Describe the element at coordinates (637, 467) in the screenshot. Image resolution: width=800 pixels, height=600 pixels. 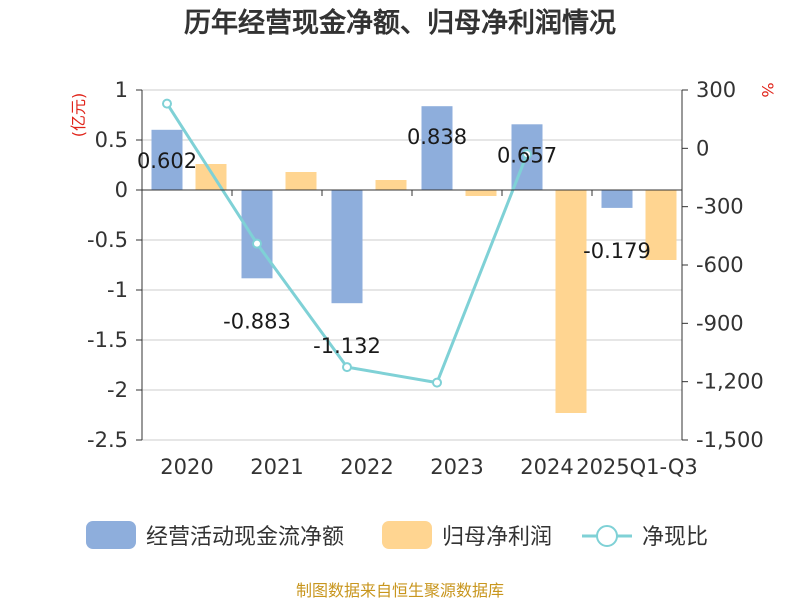
I see `x-tick-label: 2025Q1-Q3` at that location.